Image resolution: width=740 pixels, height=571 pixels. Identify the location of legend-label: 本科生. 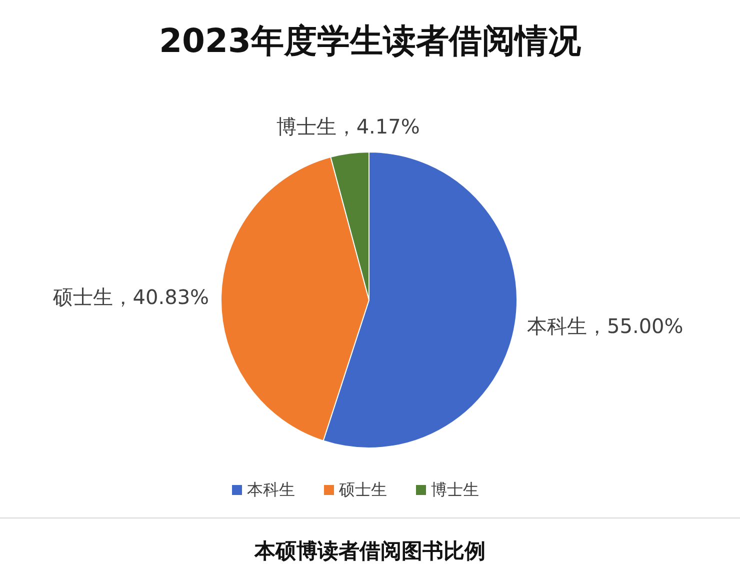
(271, 489).